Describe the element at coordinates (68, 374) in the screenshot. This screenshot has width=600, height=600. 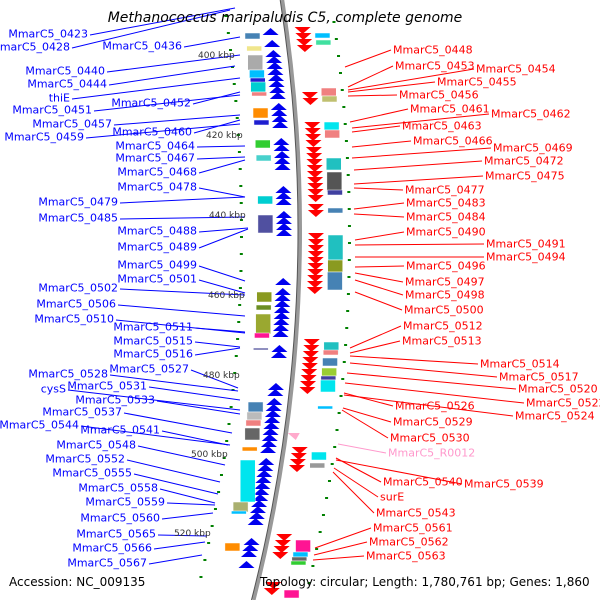
I see `gene-label-forward: MmarC5_0528` at that location.